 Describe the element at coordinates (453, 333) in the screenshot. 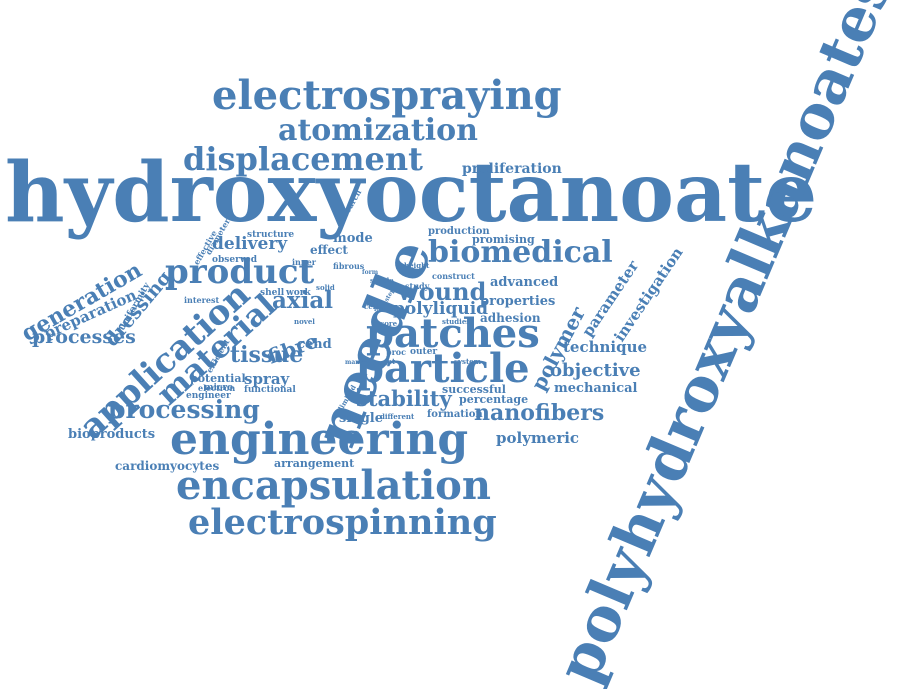

I see `word-patches: patches` at that location.